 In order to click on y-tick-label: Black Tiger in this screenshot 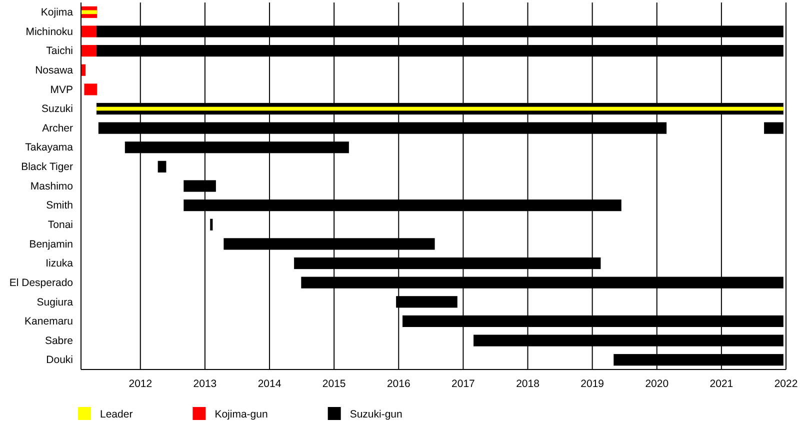, I will do `click(47, 167)`.